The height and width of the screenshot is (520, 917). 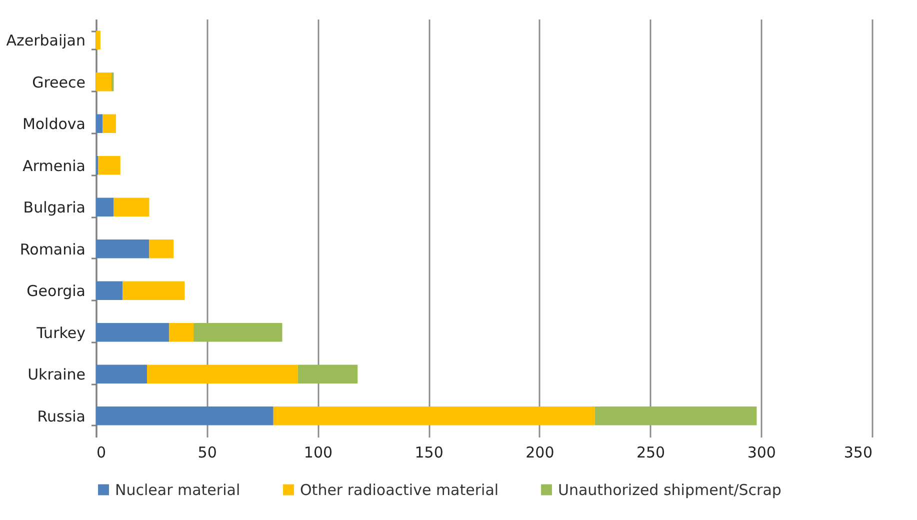 I want to click on x-tick-label: 200, so click(x=540, y=453).